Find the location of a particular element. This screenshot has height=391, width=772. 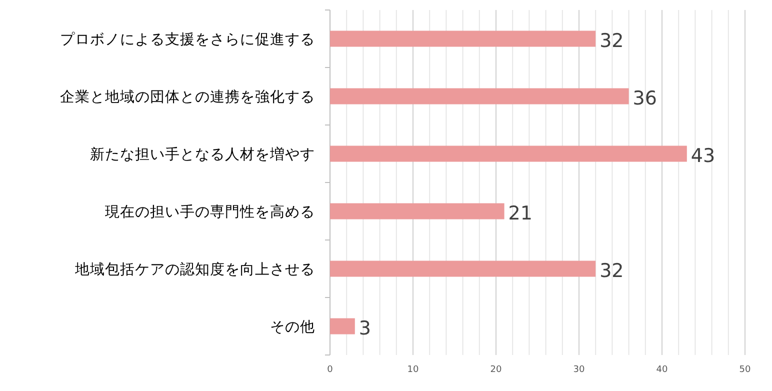

data-label: 36 is located at coordinates (644, 98).